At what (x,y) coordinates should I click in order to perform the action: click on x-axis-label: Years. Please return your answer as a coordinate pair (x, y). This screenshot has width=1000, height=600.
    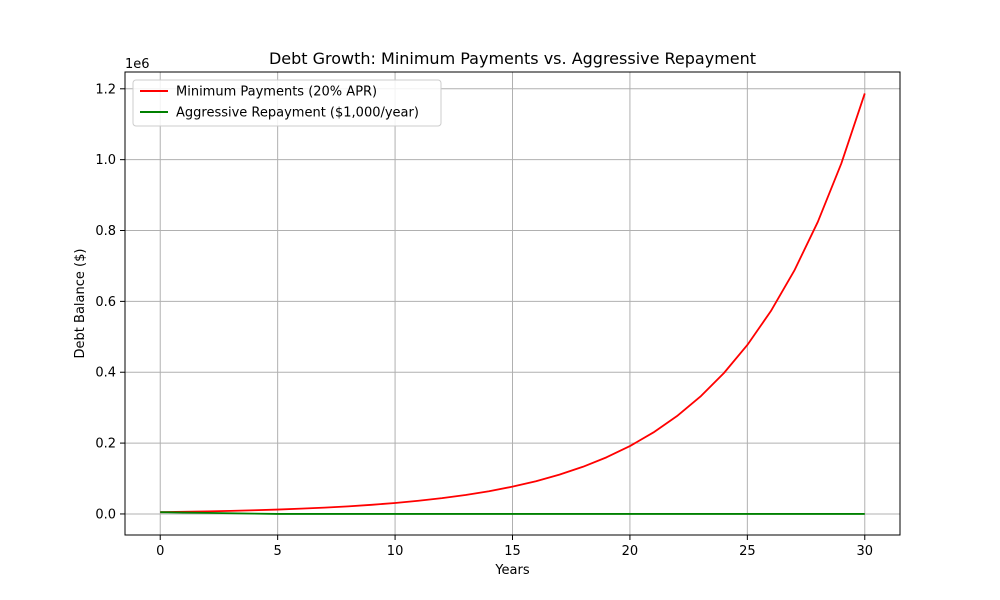
    Looking at the image, I should click on (512, 570).